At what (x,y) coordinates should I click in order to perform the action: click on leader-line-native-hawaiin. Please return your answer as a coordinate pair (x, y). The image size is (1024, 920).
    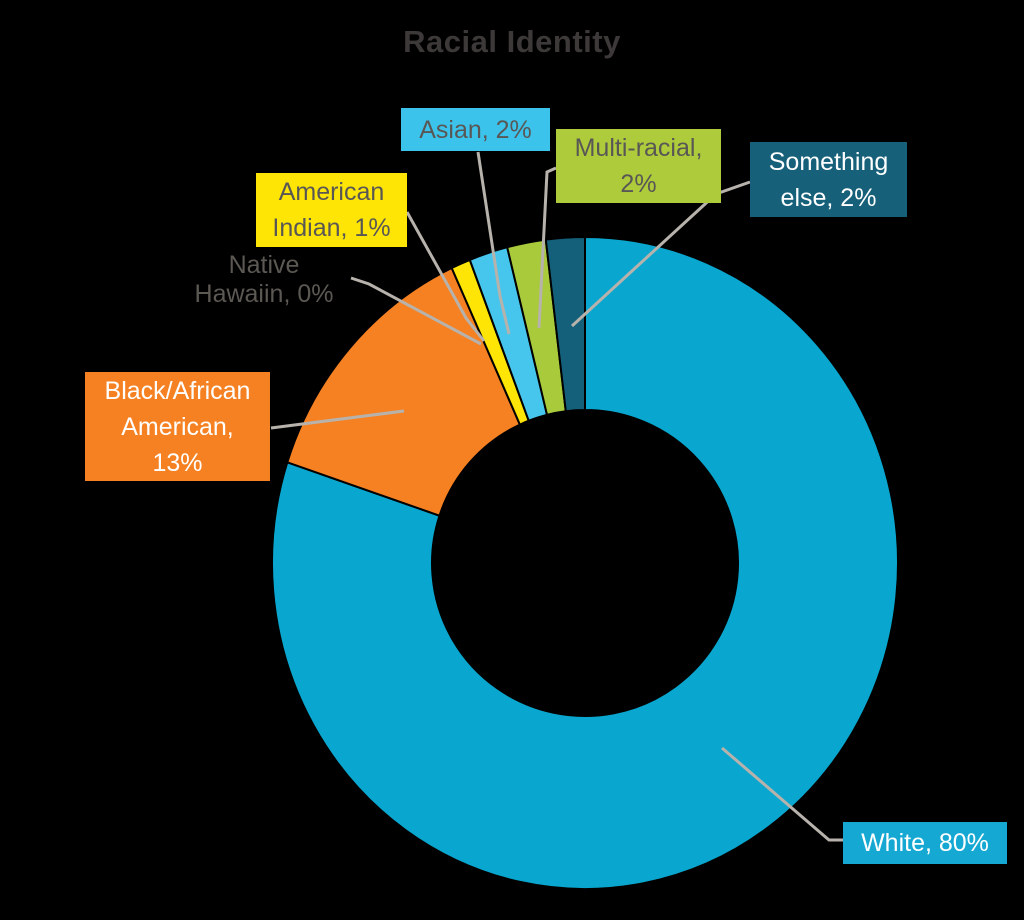
    Looking at the image, I should click on (416, 311).